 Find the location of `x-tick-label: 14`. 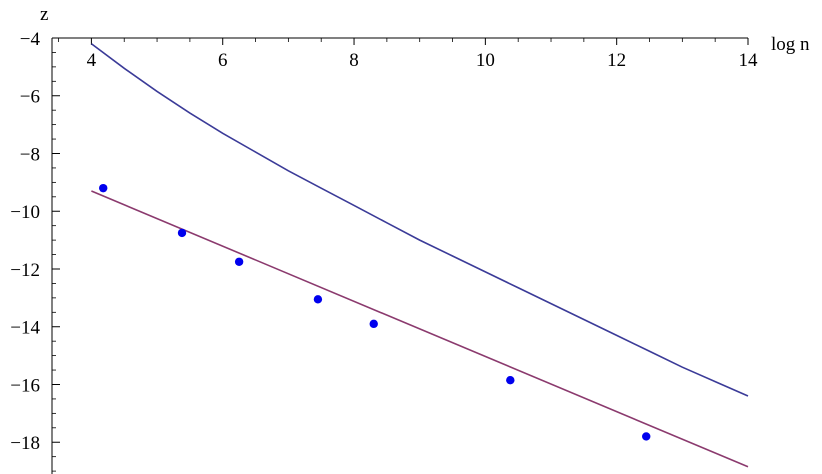

x-tick-label: 14 is located at coordinates (749, 60).